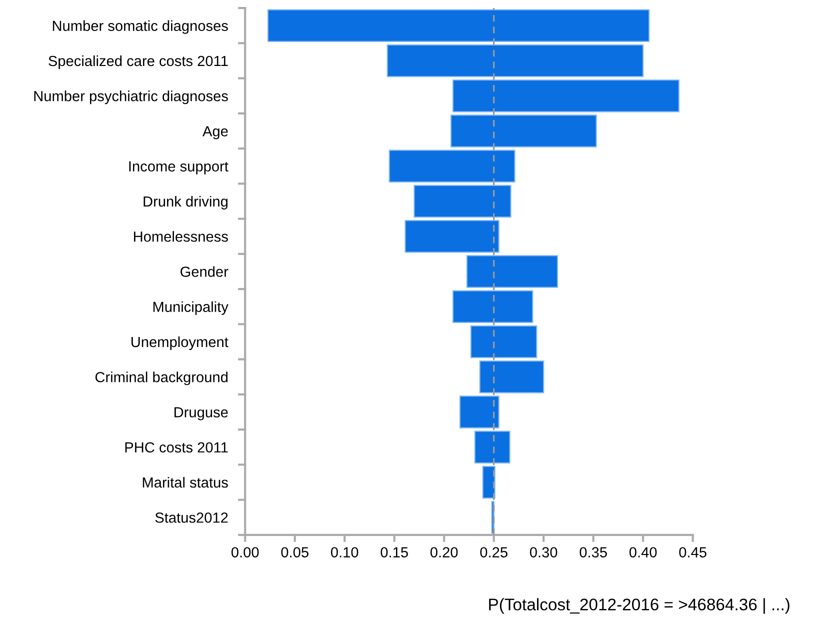 Image resolution: width=817 pixels, height=617 pixels. What do you see at coordinates (692, 552) in the screenshot?
I see `x-tick-label: 0.45` at bounding box center [692, 552].